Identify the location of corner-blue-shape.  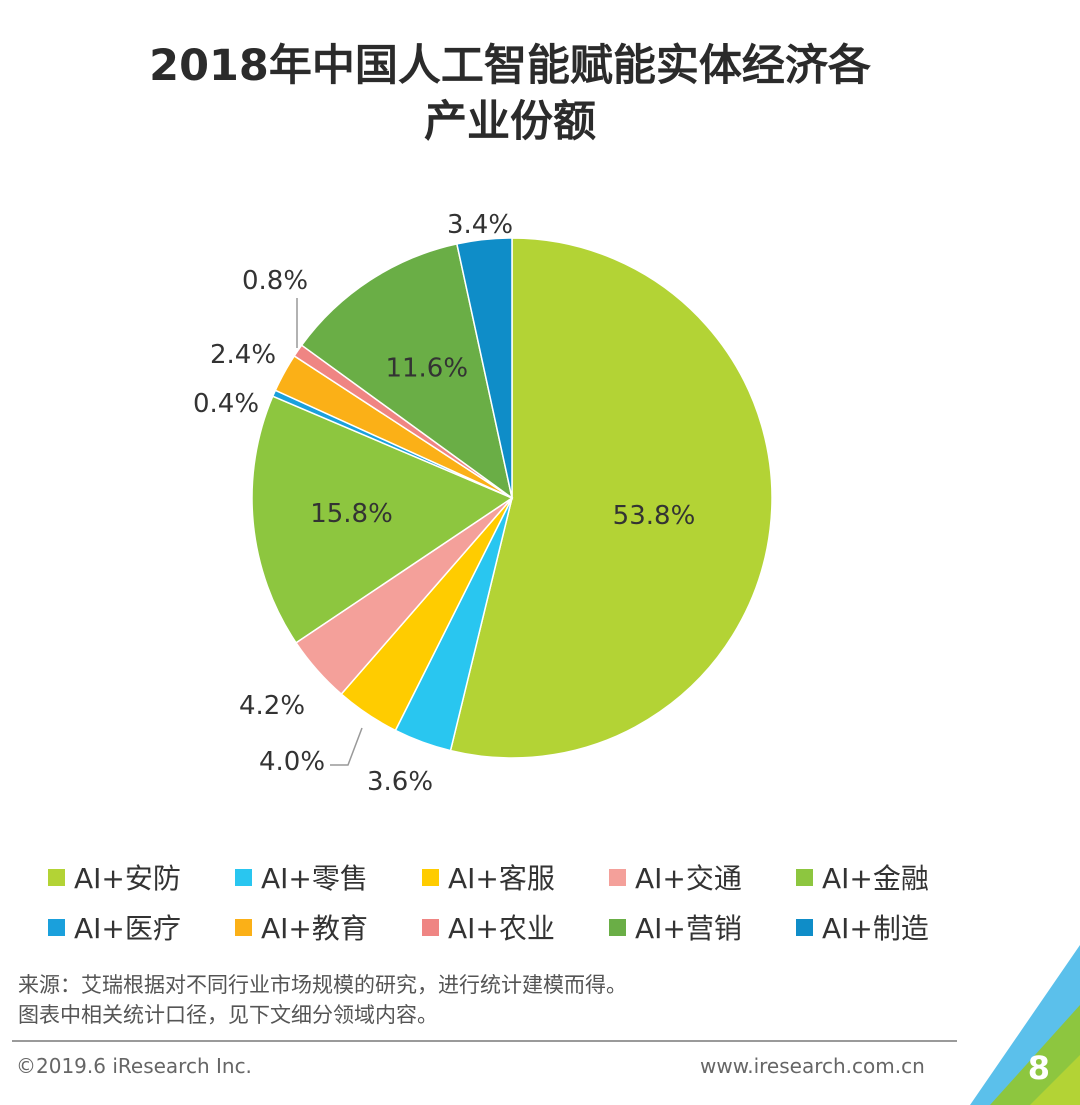
(1025, 1025).